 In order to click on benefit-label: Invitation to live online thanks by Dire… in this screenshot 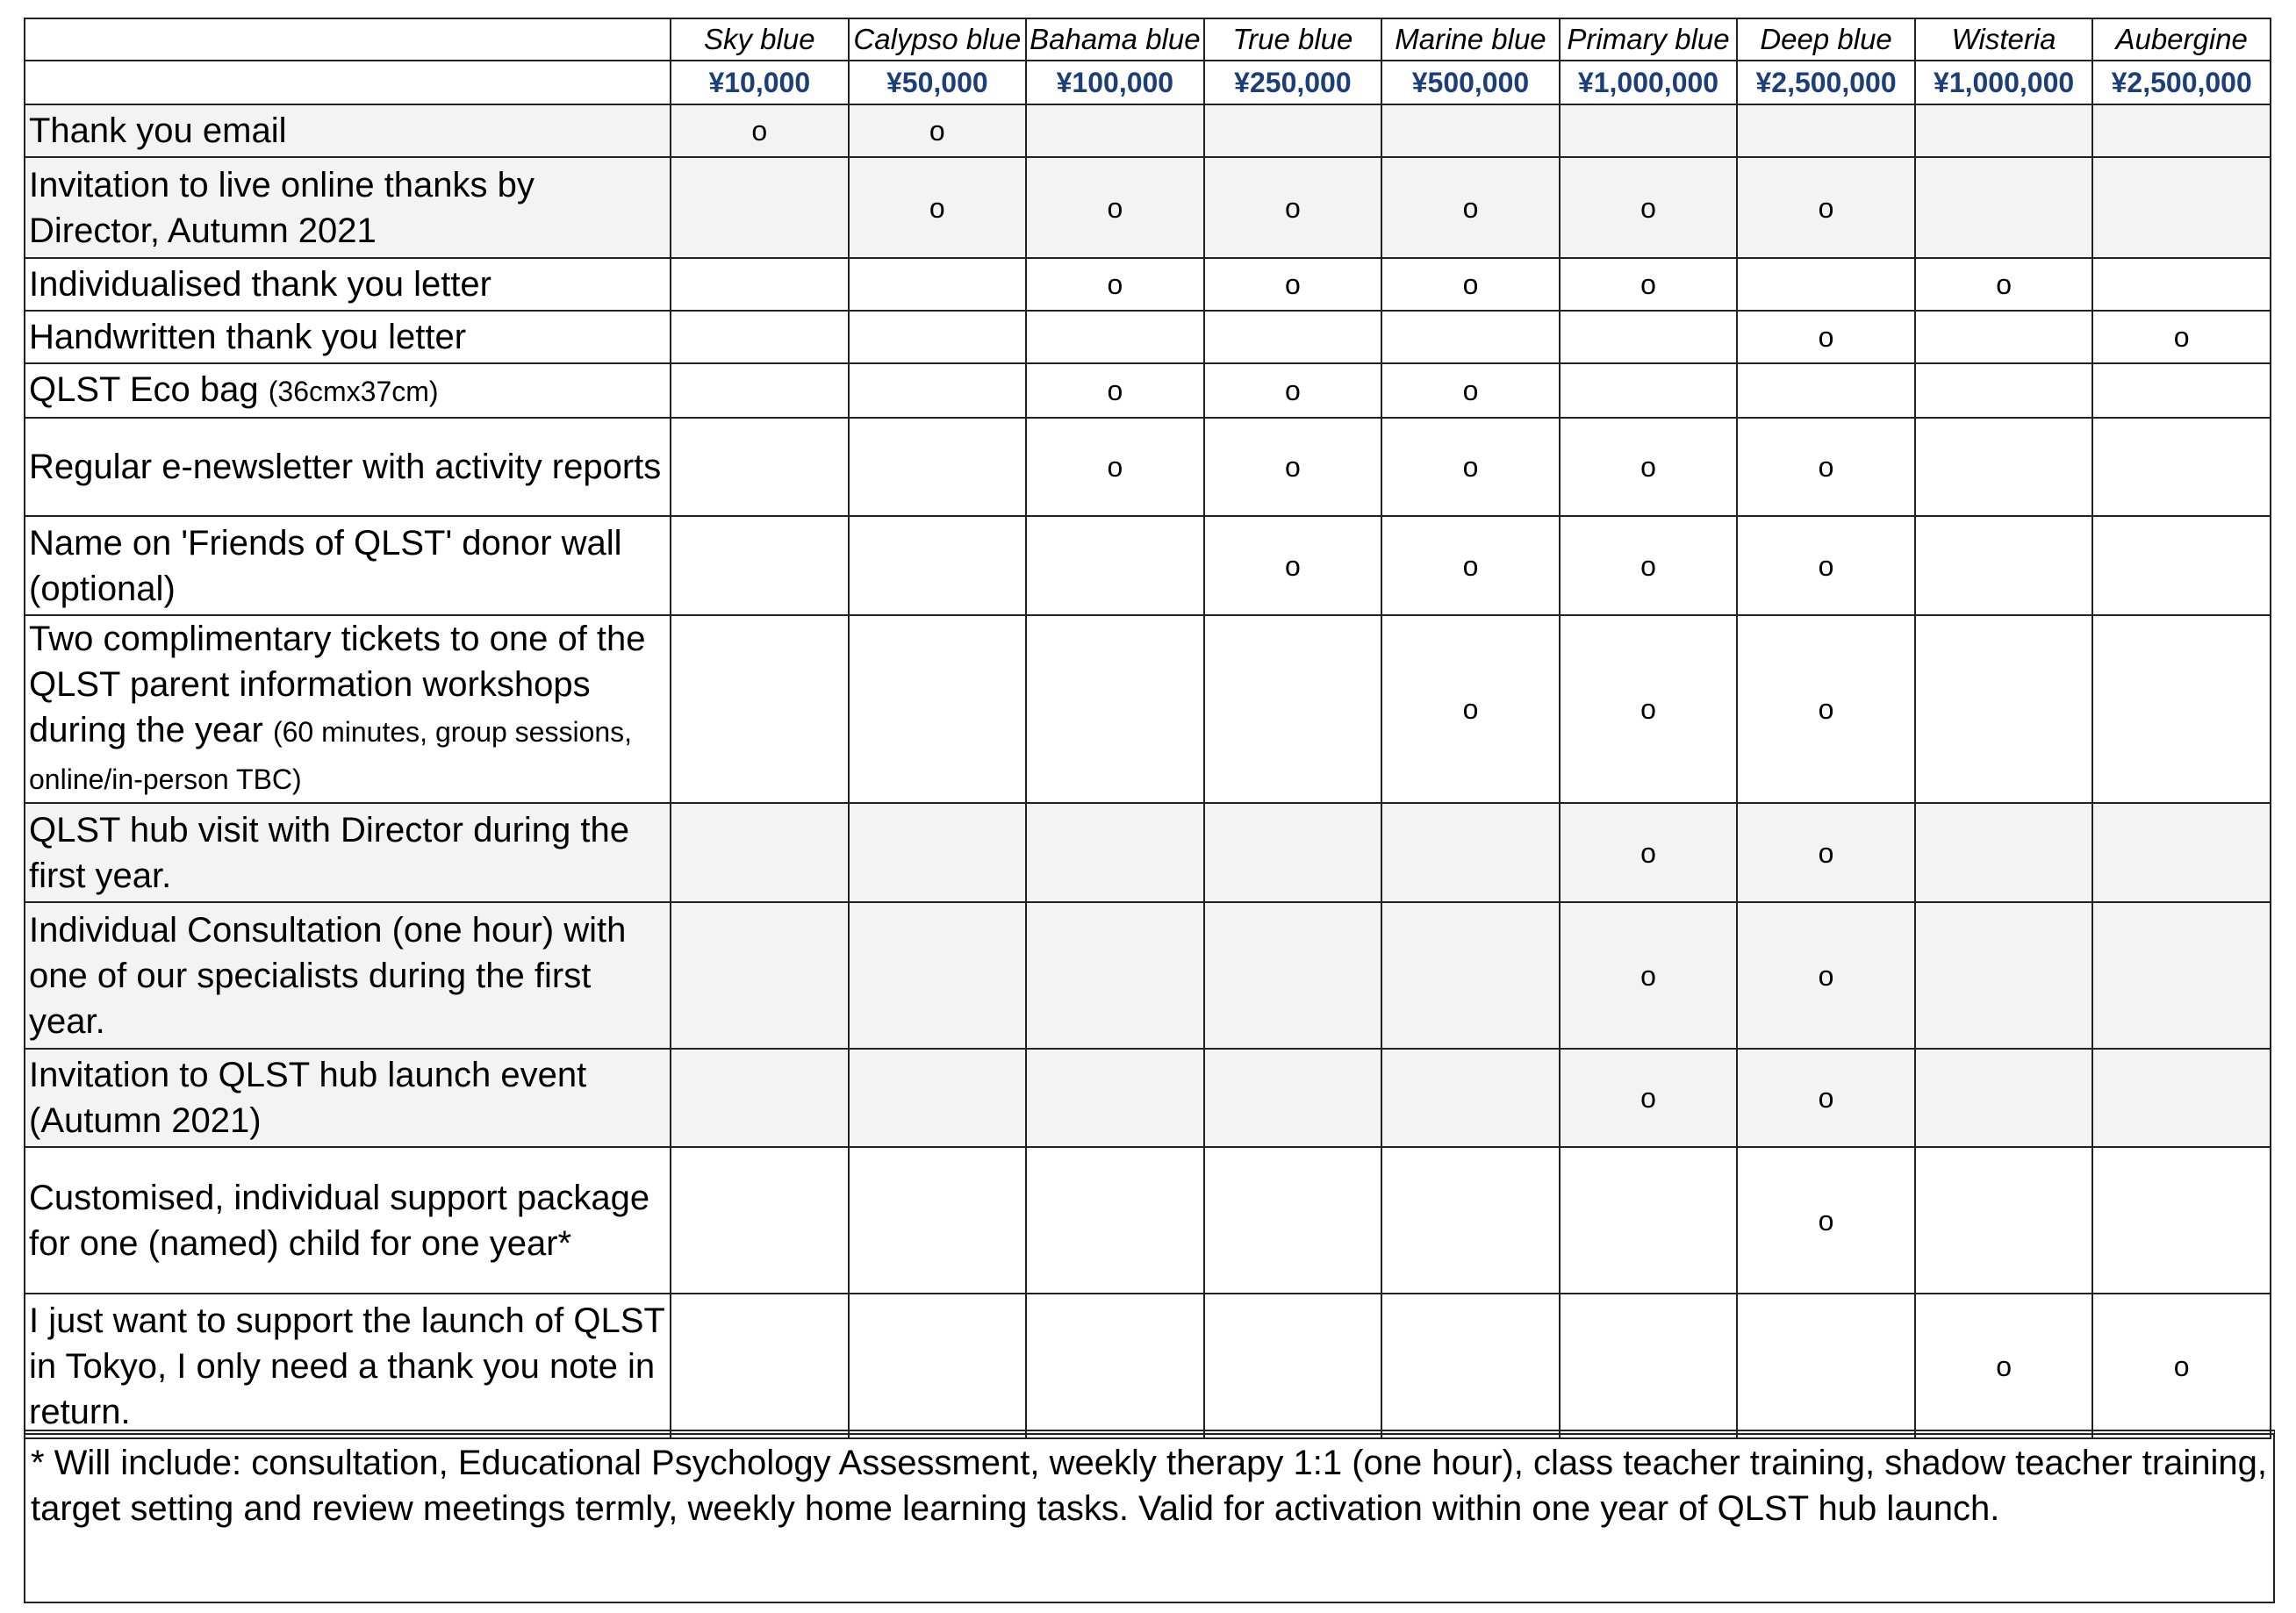, I will do `click(282, 207)`.